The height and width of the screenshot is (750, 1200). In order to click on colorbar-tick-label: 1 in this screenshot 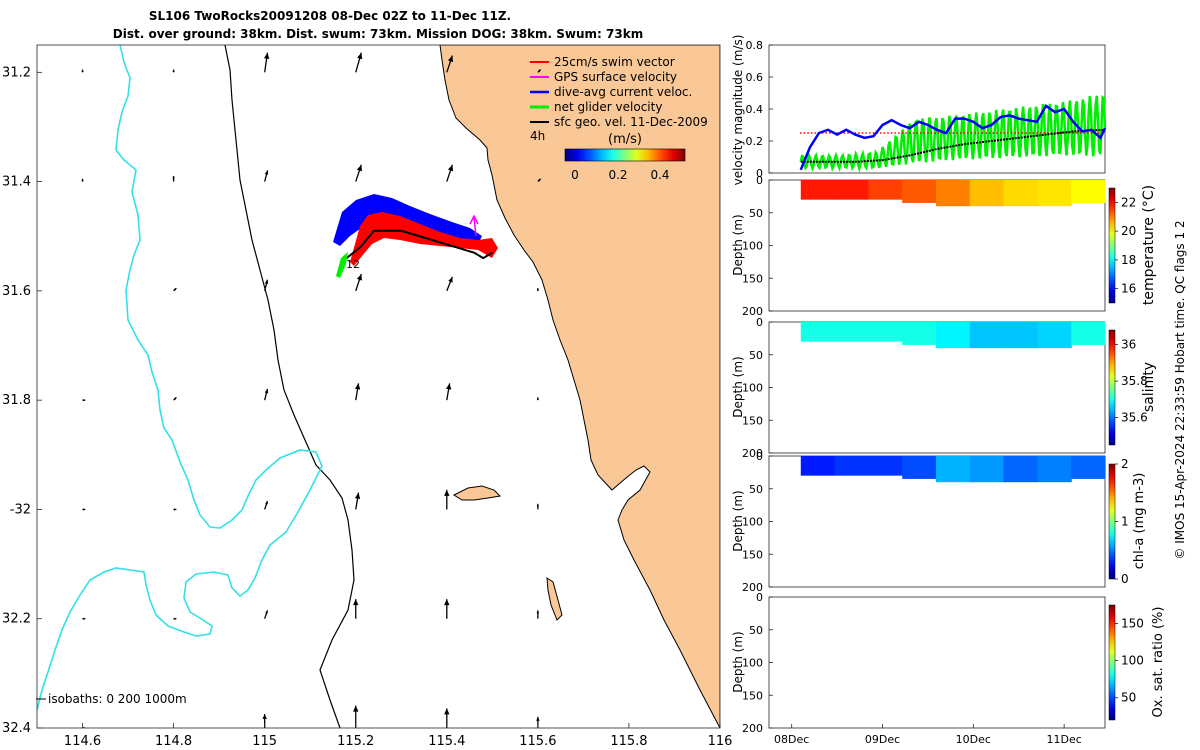, I will do `click(1125, 522)`.